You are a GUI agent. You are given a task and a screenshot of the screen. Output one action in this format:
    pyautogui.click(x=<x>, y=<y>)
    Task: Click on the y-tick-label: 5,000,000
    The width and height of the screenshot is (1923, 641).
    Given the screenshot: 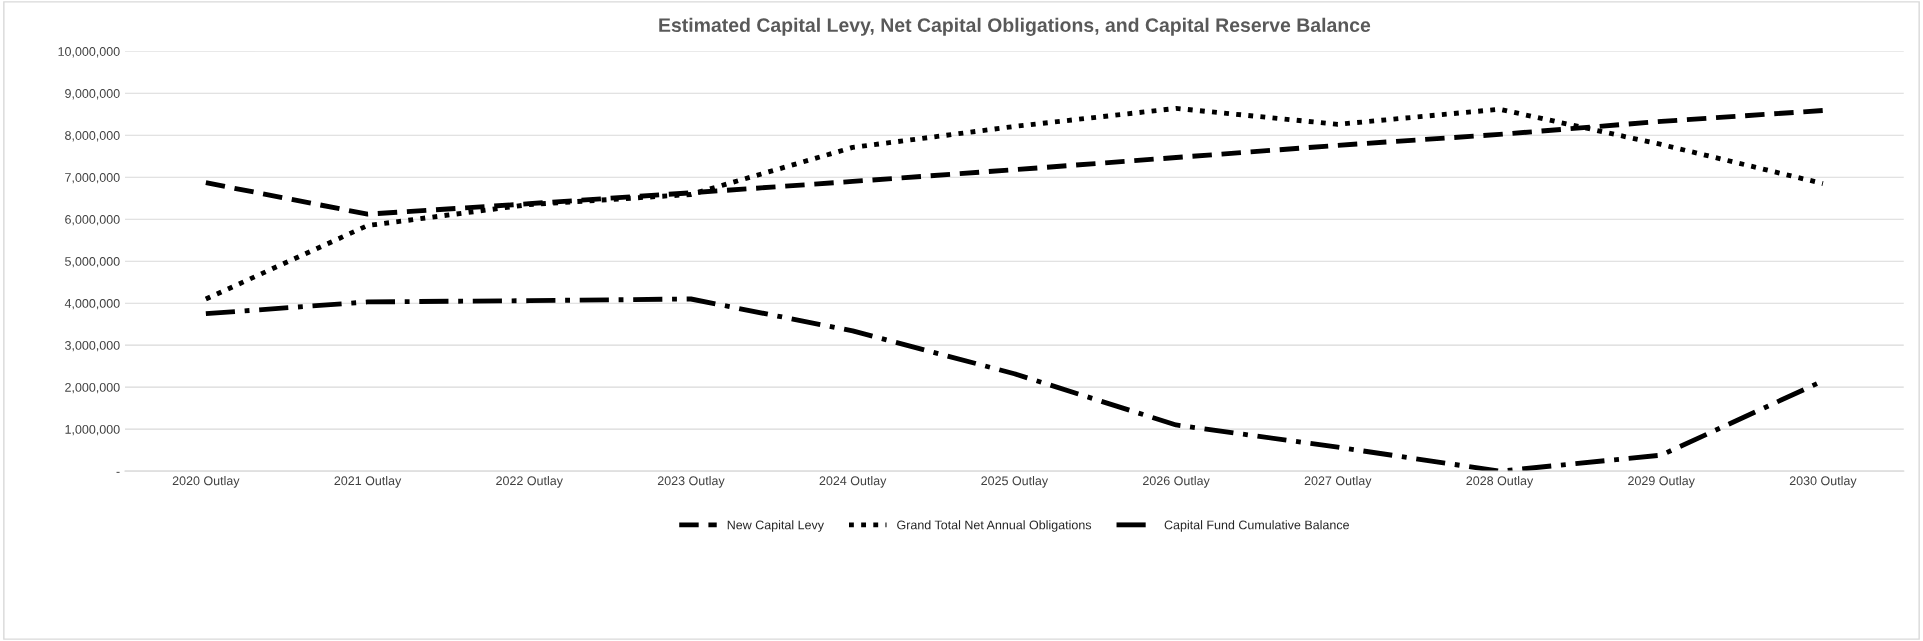 What is the action you would take?
    pyautogui.click(x=92, y=262)
    